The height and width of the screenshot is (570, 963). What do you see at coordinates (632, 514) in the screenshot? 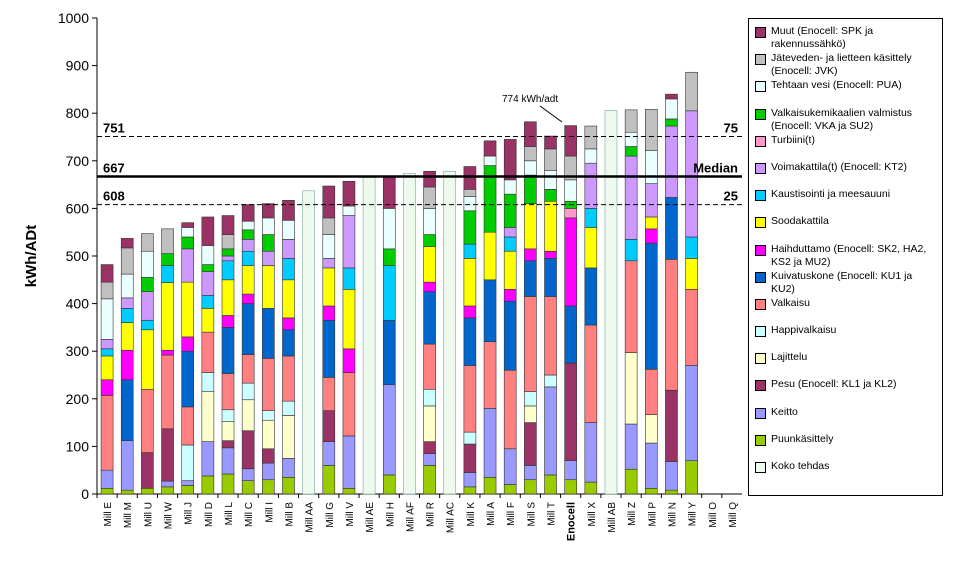
I see `x-tick-label: Mill Z` at bounding box center [632, 514].